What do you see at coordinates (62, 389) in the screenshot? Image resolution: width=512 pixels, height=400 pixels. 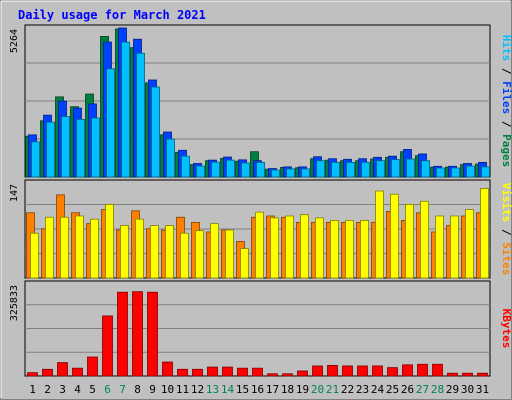 I see `x-tick-label: 3` at bounding box center [62, 389].